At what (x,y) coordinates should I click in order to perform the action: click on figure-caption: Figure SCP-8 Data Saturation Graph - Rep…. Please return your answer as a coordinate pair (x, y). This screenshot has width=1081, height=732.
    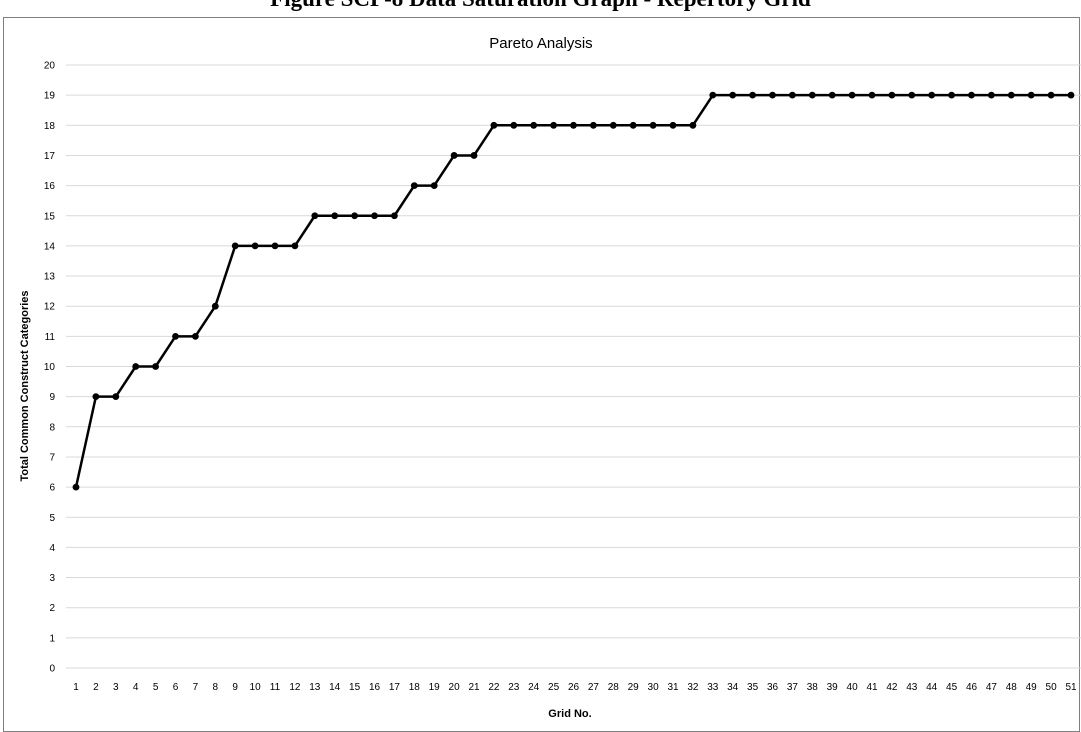
    Looking at the image, I should click on (540, 6).